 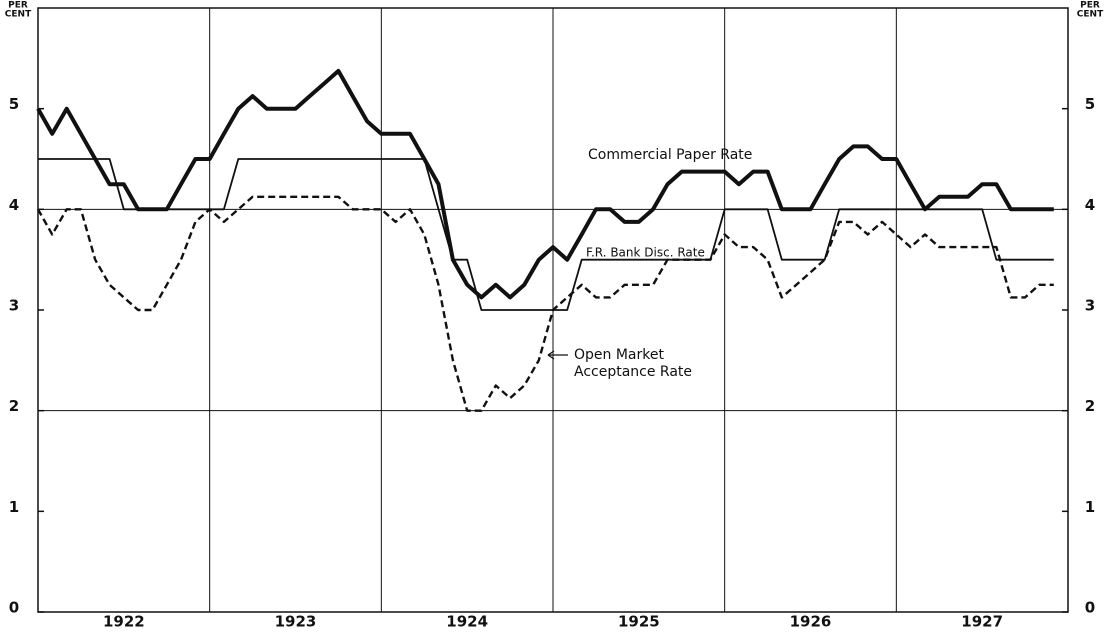 I want to click on annotation: Open Market, so click(x=619, y=355).